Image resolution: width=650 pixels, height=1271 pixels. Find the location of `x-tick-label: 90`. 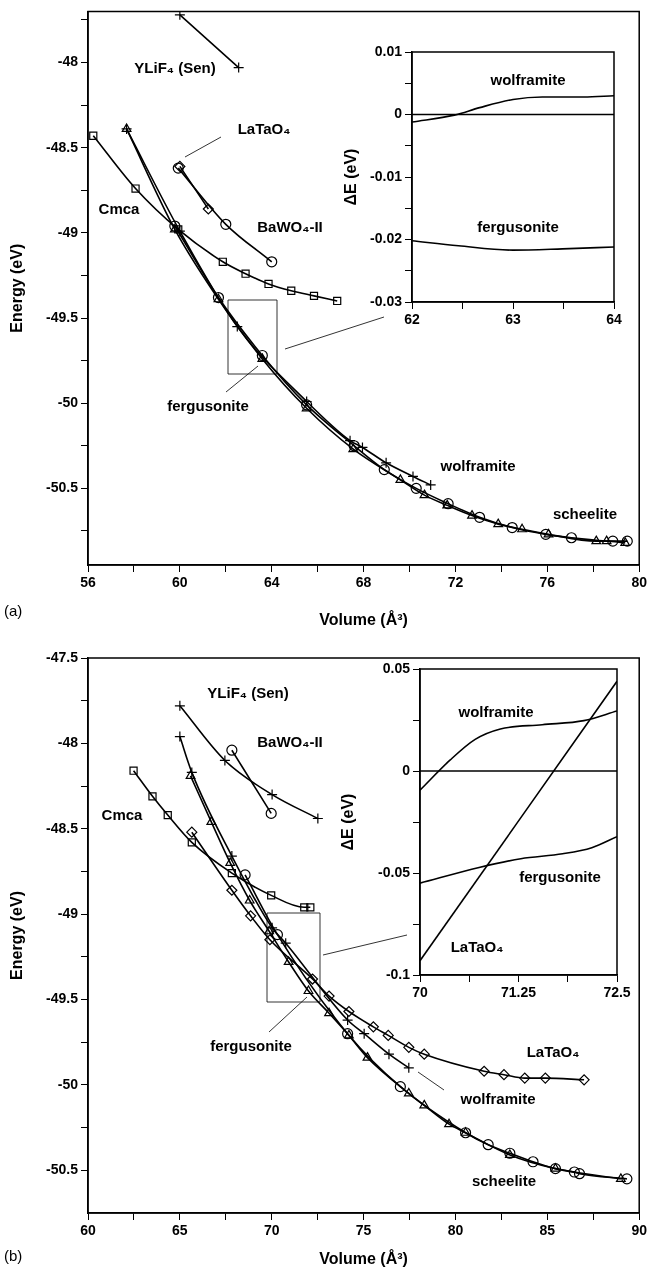

x-tick-label: 90 is located at coordinates (639, 1230).